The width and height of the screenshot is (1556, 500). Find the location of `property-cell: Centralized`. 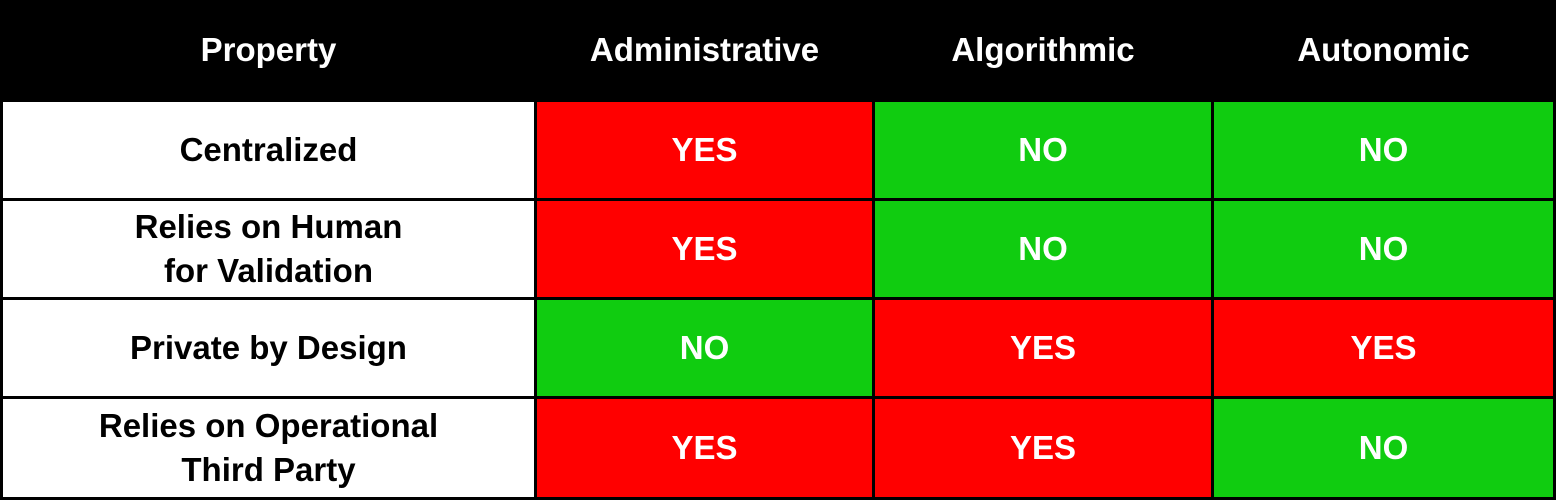

property-cell: Centralized is located at coordinates (268, 151).